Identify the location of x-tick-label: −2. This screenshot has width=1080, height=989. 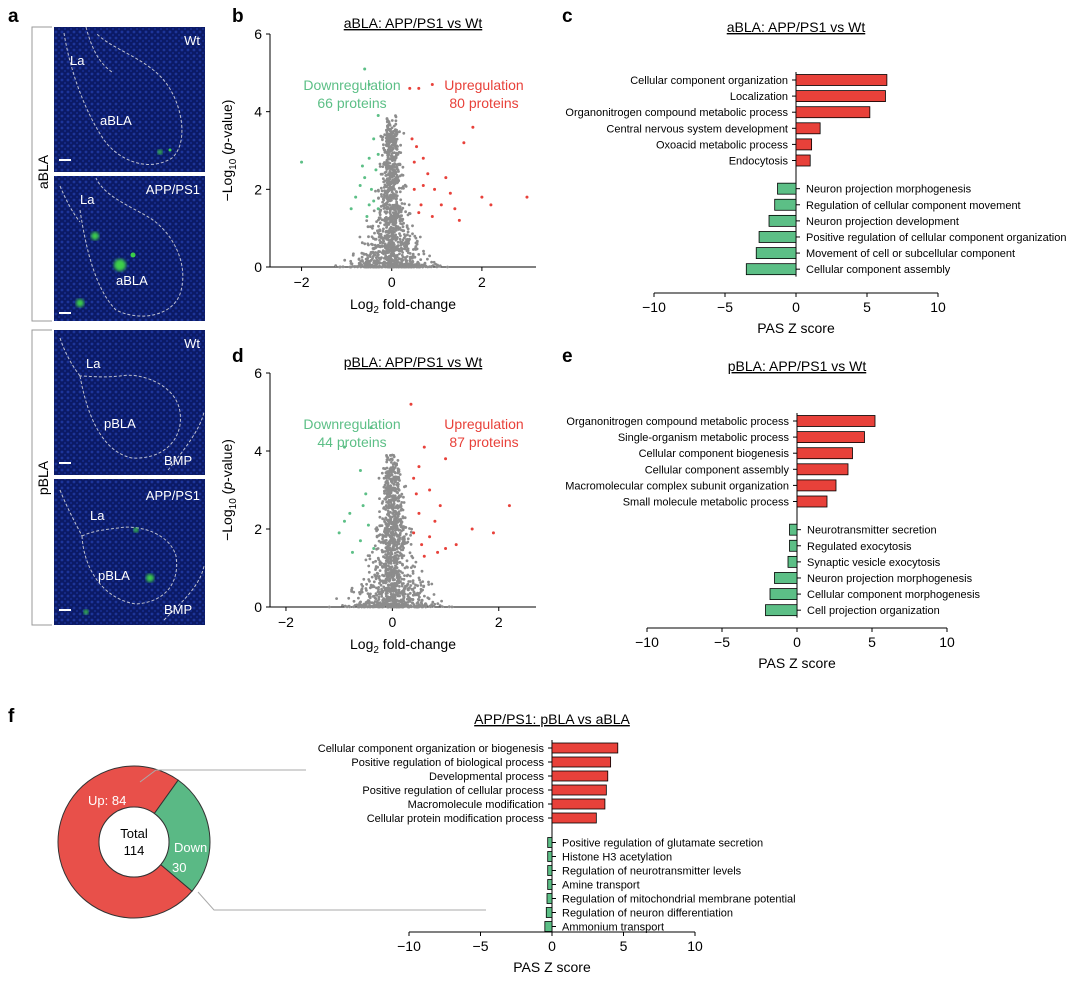
(302, 282).